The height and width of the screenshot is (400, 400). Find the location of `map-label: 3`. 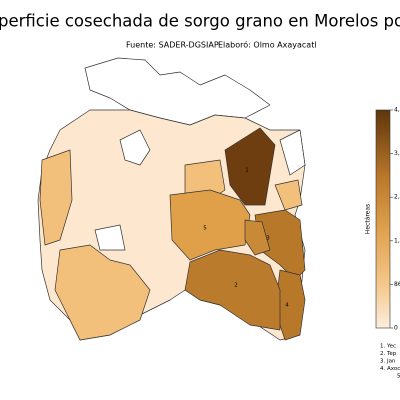

map-label: 3 is located at coordinates (268, 239).